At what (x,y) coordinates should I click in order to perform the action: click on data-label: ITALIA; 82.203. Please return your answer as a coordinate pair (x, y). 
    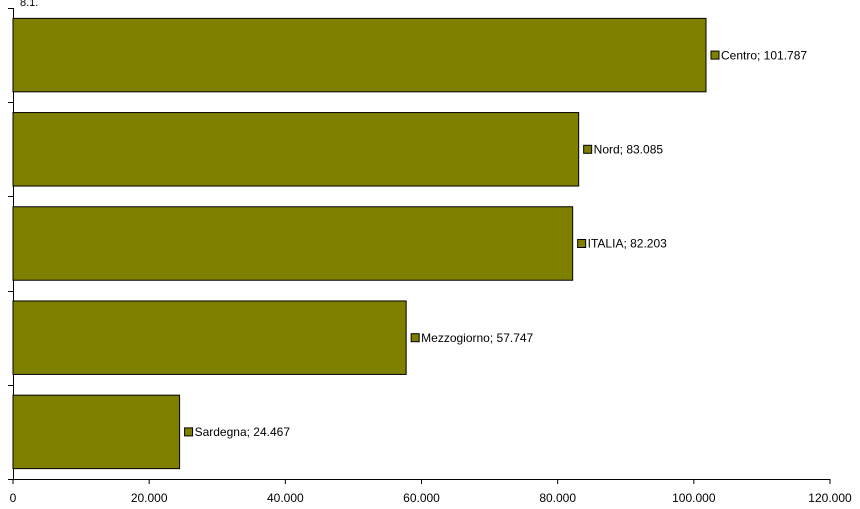
    Looking at the image, I should click on (627, 244).